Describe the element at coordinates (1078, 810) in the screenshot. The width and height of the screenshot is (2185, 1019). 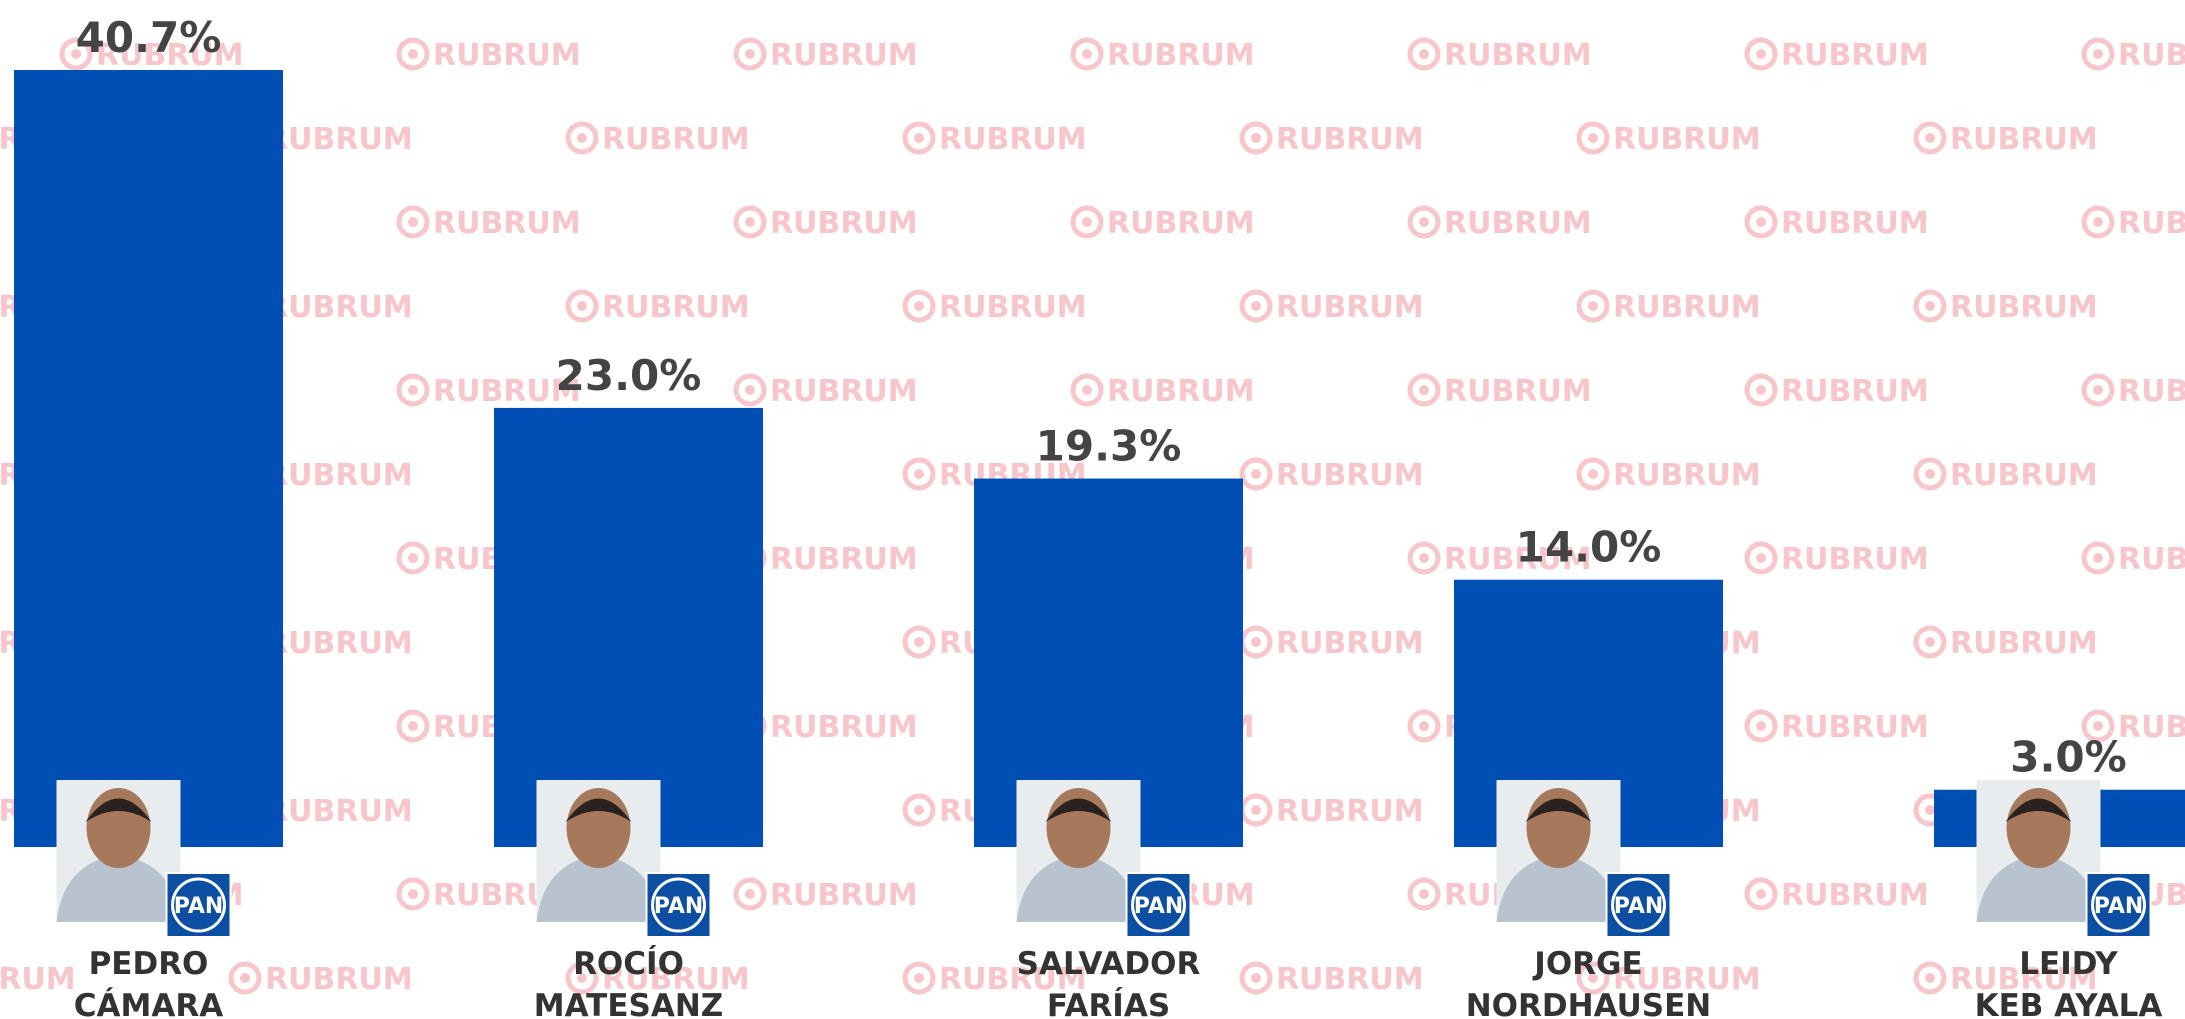
I see `photo-hair` at that location.